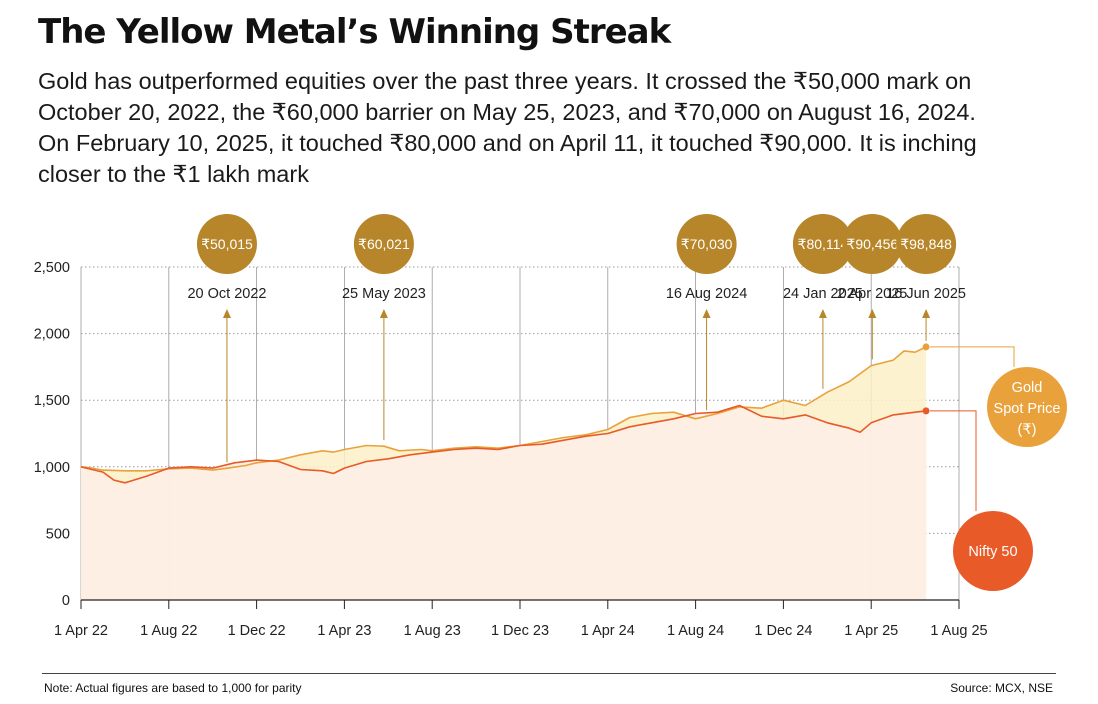  I want to click on nifty-label-leader, so click(953, 460).